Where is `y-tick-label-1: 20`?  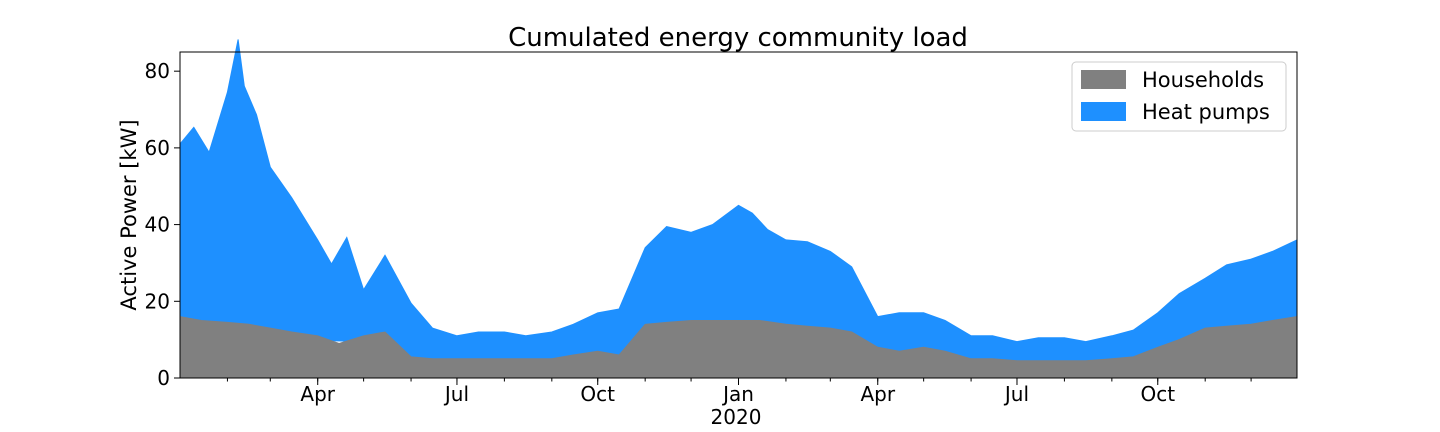 y-tick-label-1: 20 is located at coordinates (157, 301).